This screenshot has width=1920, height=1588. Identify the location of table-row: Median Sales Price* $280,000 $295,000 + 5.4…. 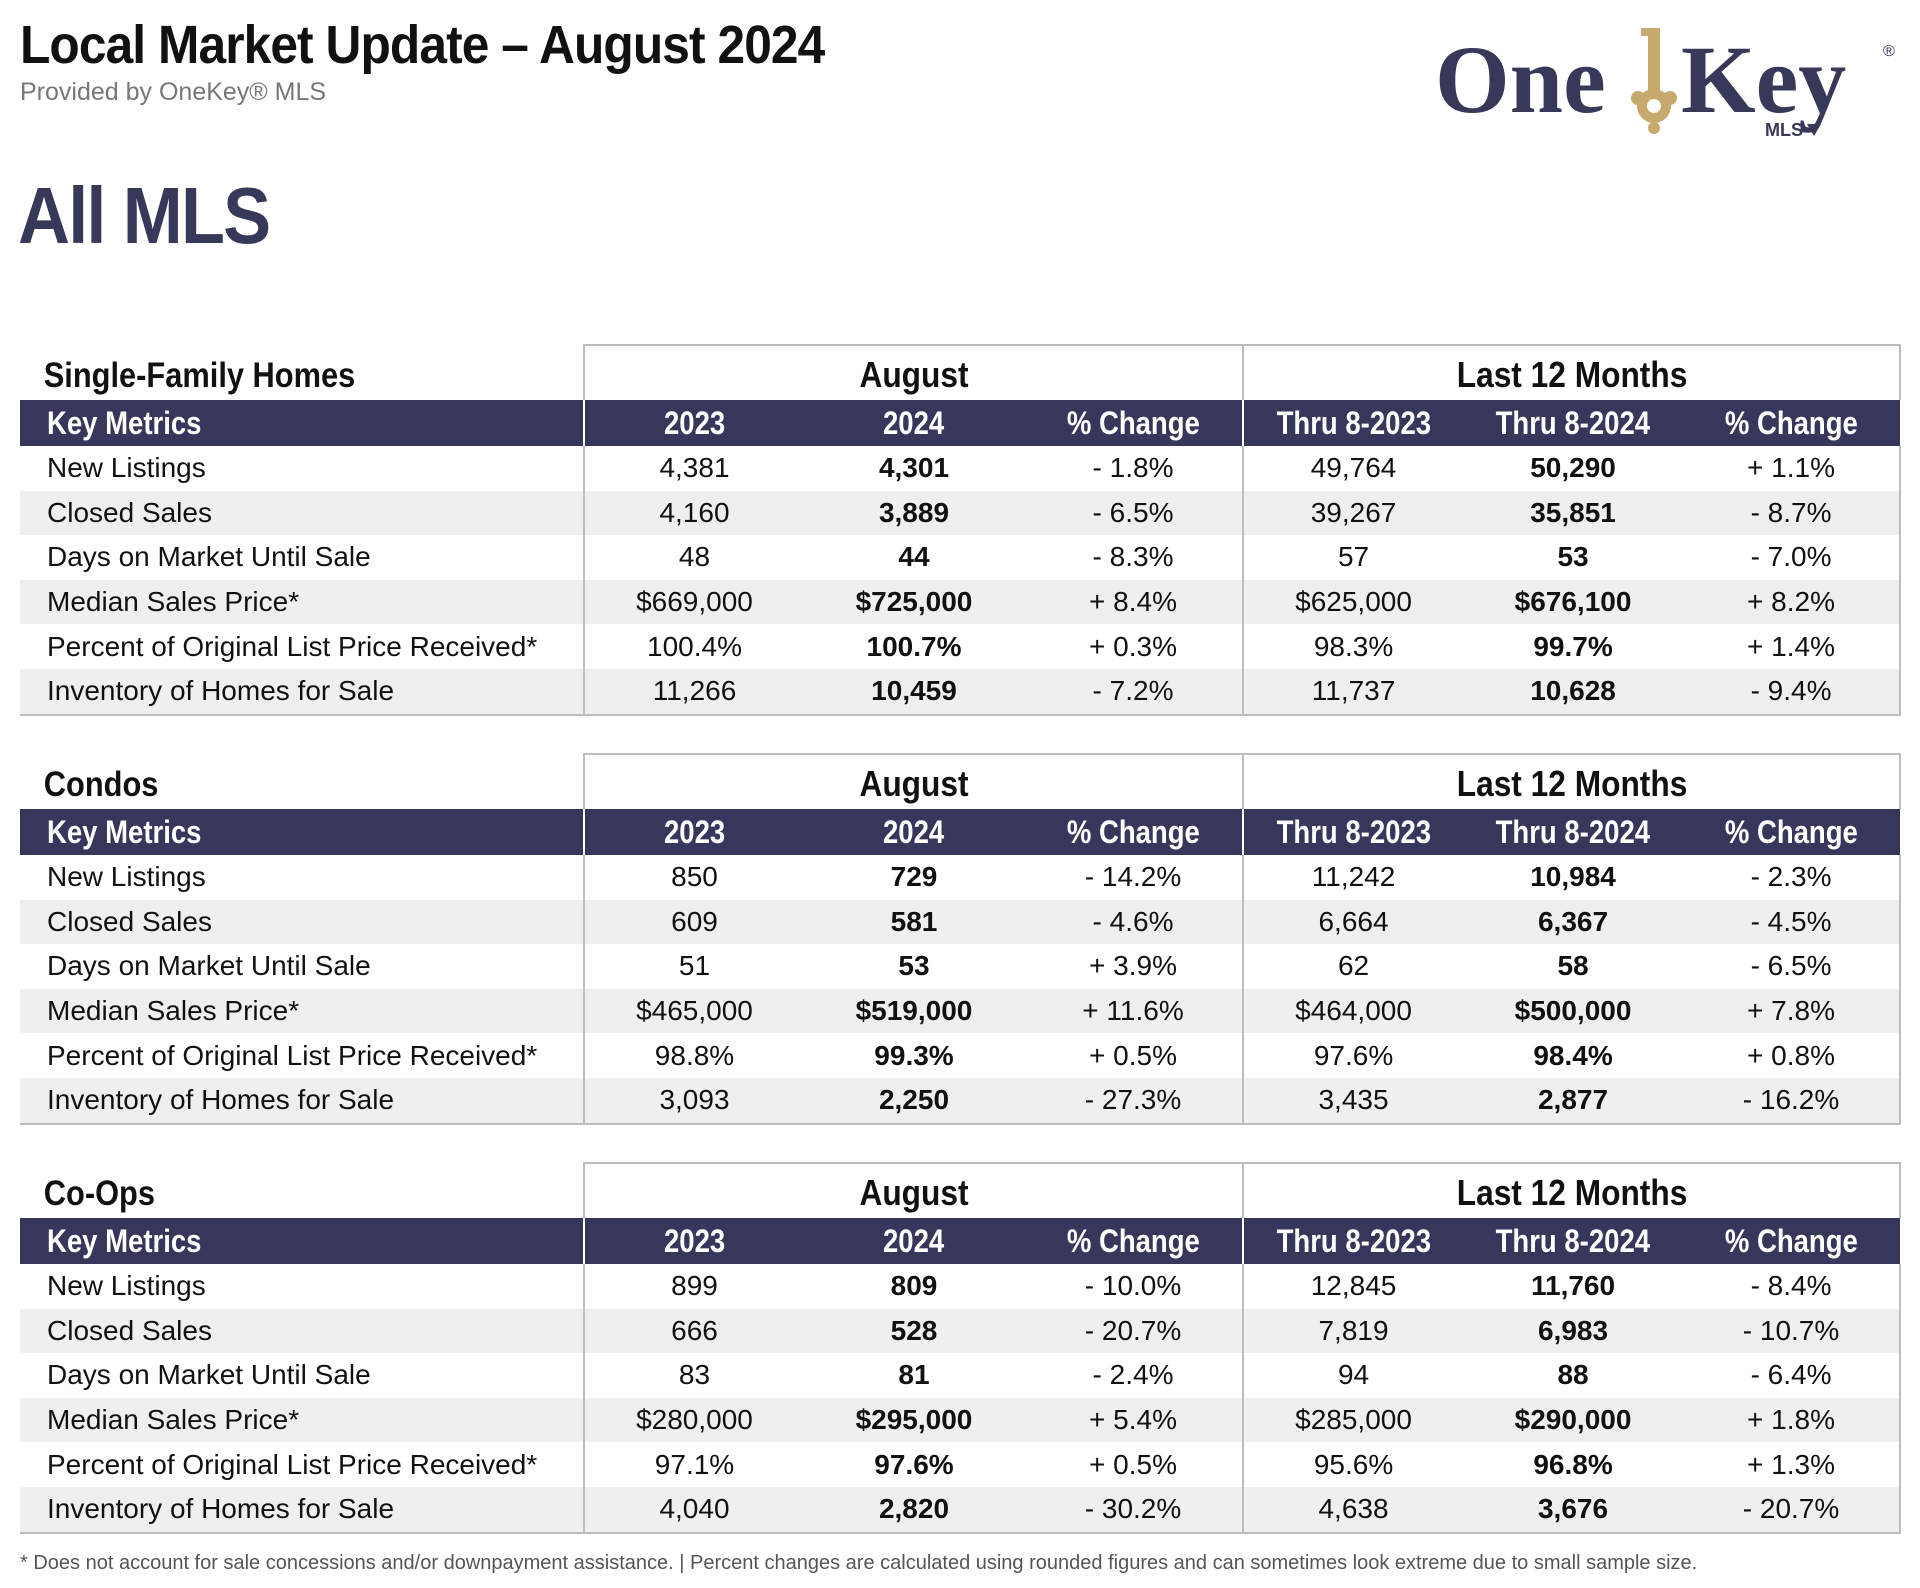
(961, 1420).